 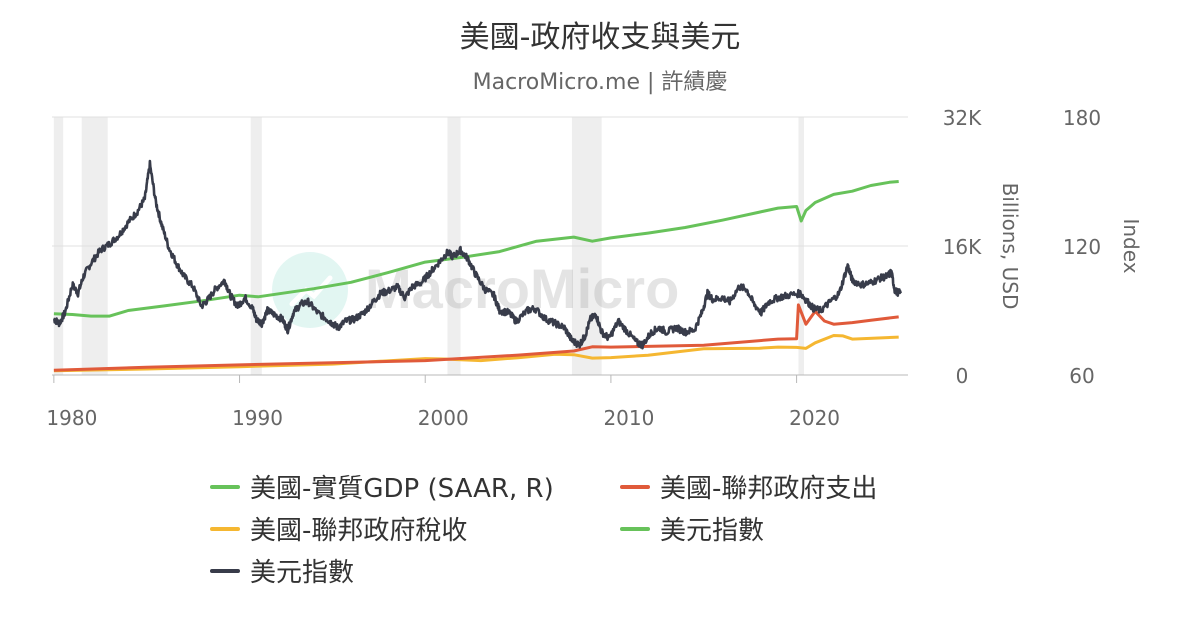 I want to click on watermark: MacroMicro, so click(x=475, y=290).